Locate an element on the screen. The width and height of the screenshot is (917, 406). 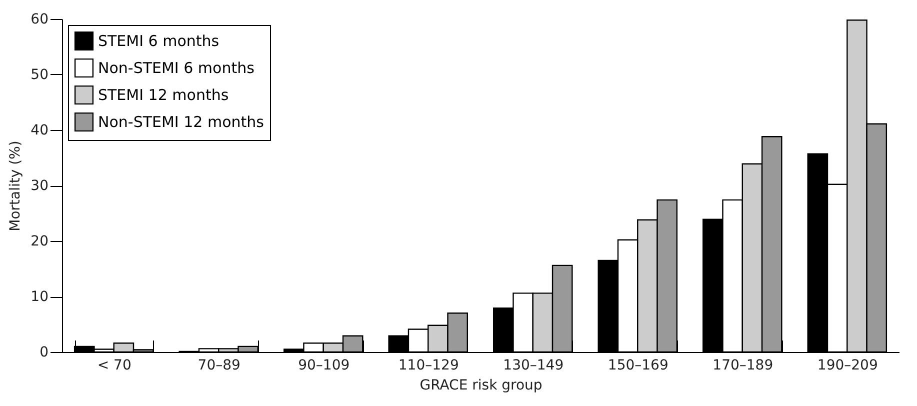
x-tick-label: 150–169 is located at coordinates (638, 366).